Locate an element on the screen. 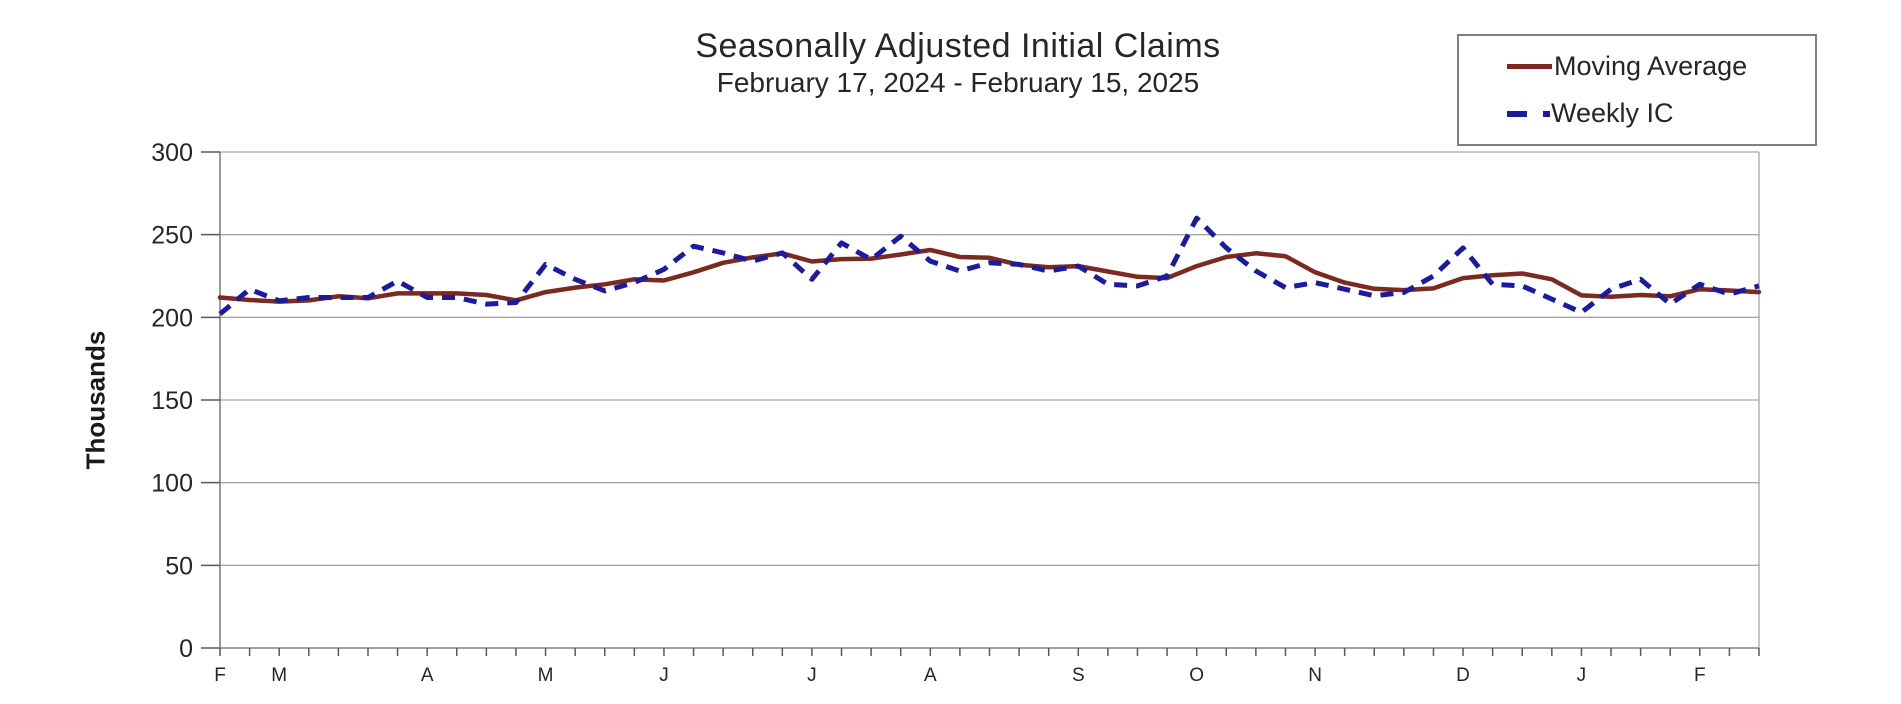 The image size is (1901, 704). x-month-label-1: M is located at coordinates (279, 675).